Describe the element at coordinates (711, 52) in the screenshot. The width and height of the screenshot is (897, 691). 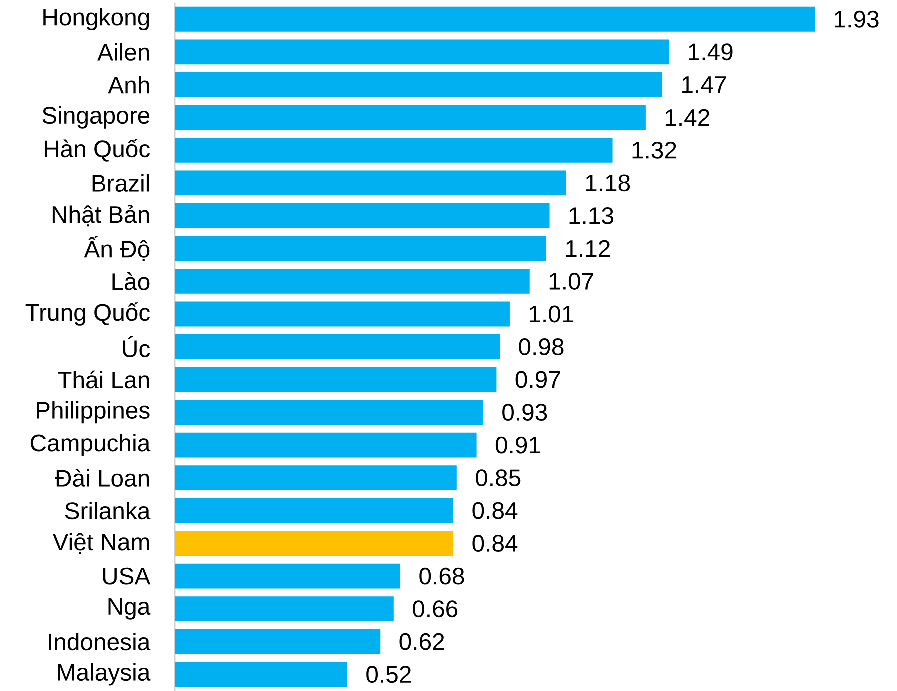
I see `data-label: 1.49` at that location.